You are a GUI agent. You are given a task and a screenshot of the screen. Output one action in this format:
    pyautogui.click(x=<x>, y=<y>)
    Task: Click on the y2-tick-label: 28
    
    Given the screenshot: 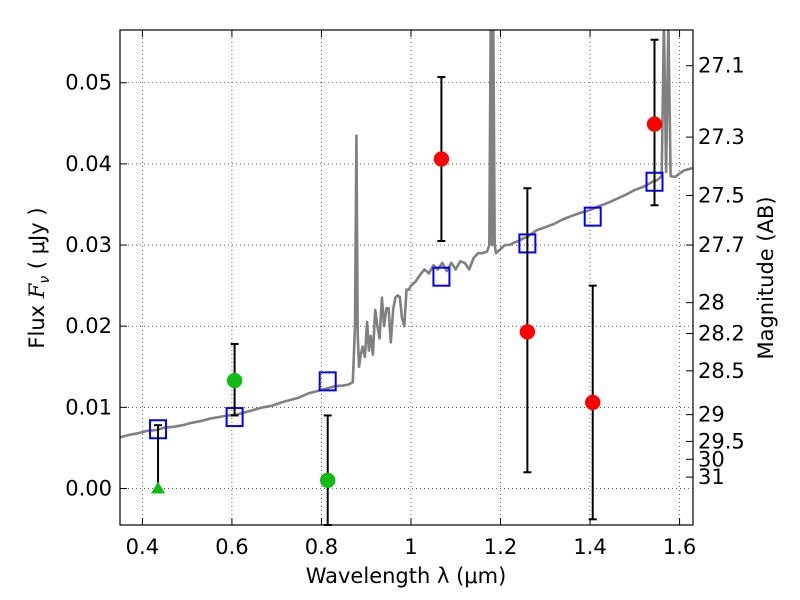 What is the action you would take?
    pyautogui.click(x=711, y=303)
    